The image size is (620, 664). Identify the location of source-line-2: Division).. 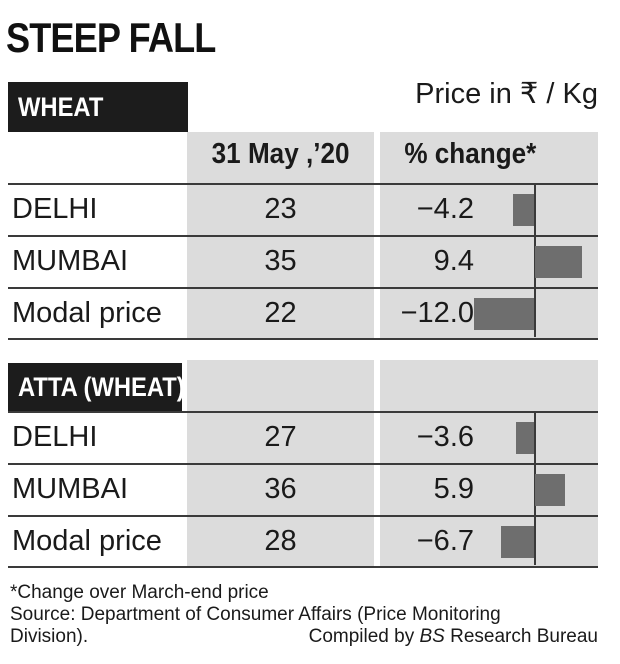
(49, 636).